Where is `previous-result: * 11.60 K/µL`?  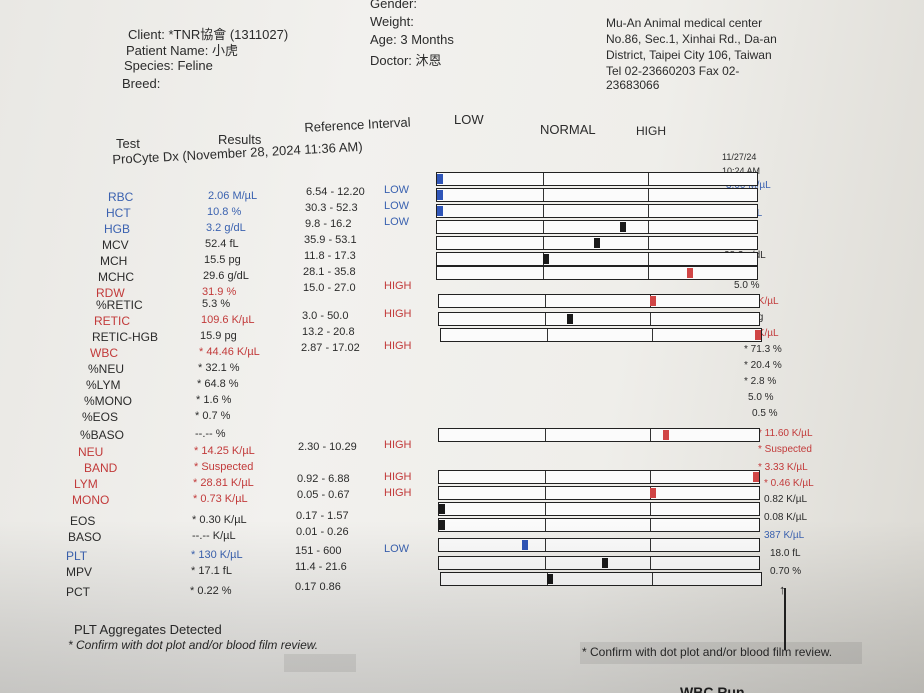
previous-result: * 11.60 K/µL is located at coordinates (785, 433).